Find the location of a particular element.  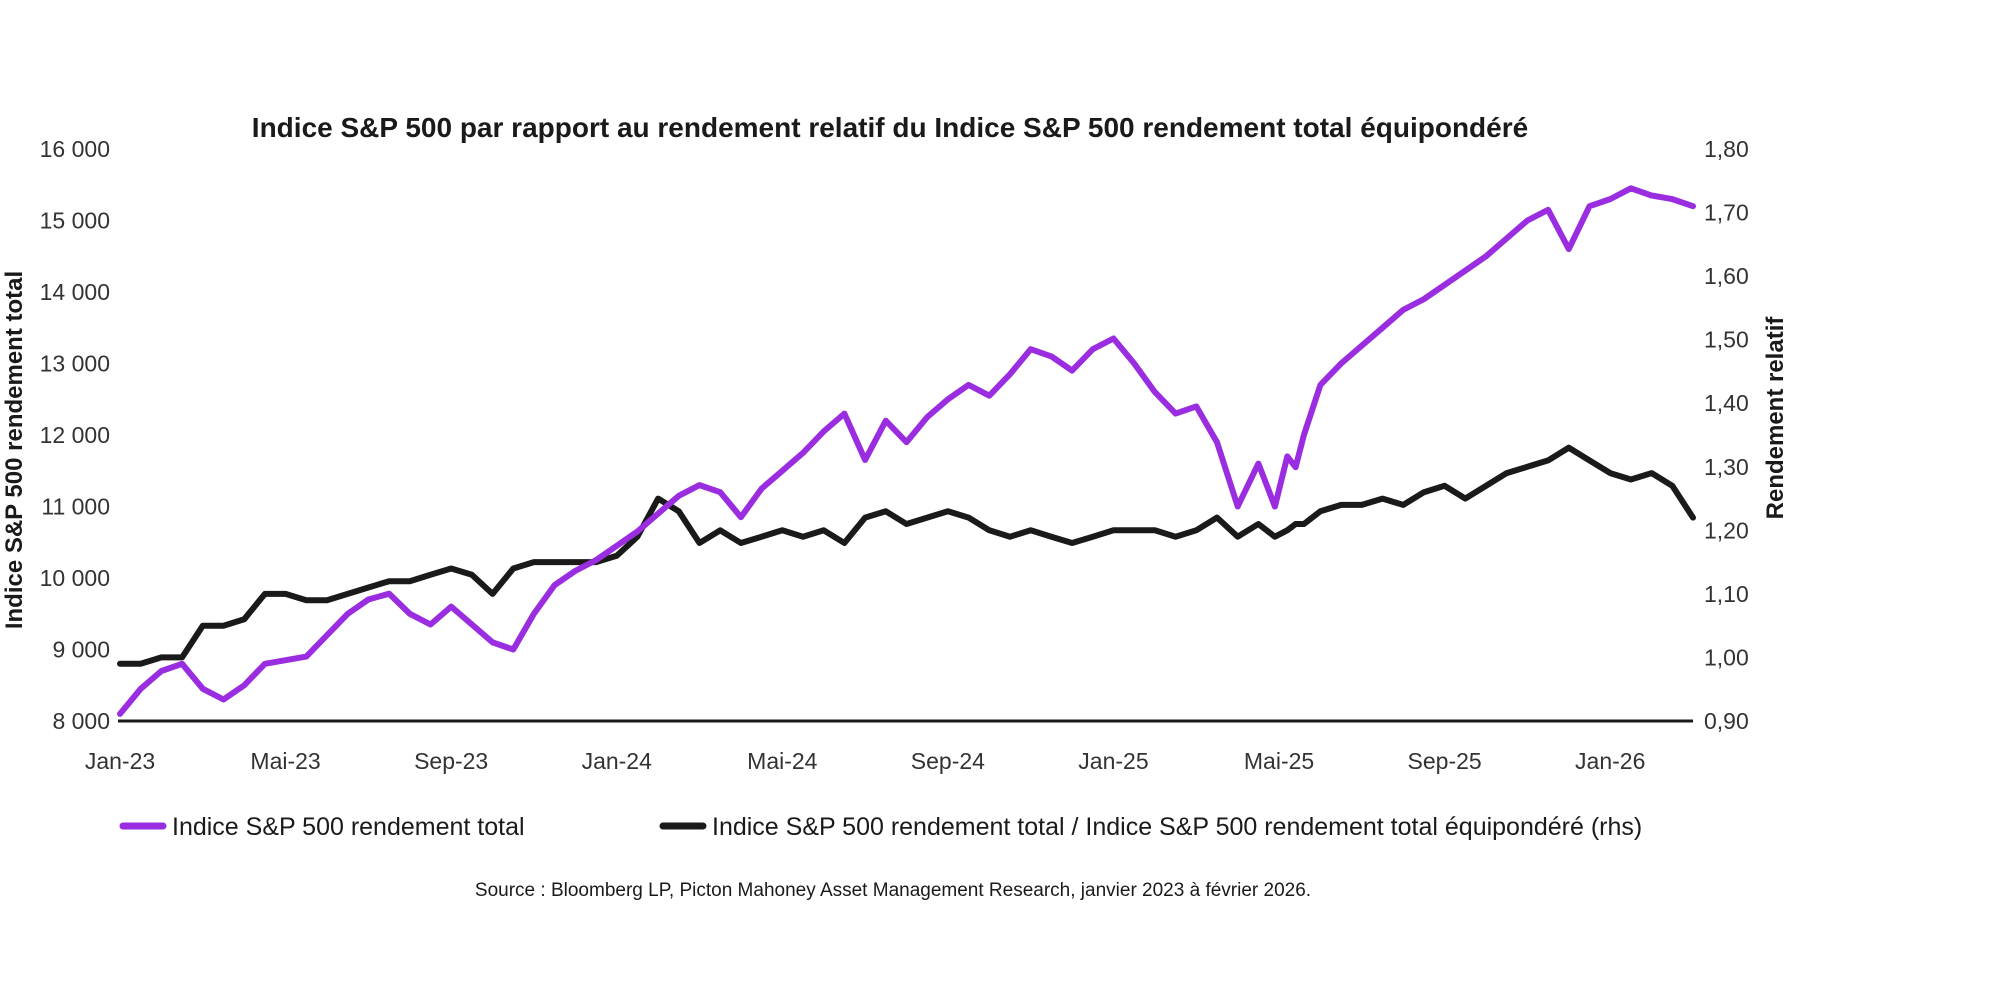

x-tick-label: Mai-23 is located at coordinates (285, 761).